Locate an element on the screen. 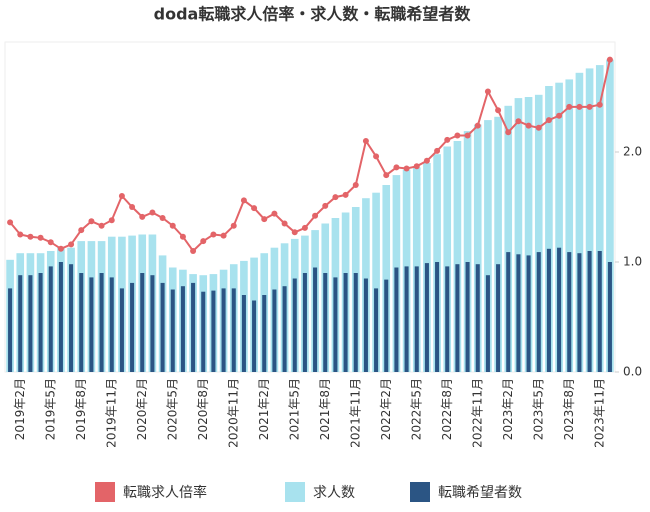  legend-swatch is located at coordinates (105, 492).